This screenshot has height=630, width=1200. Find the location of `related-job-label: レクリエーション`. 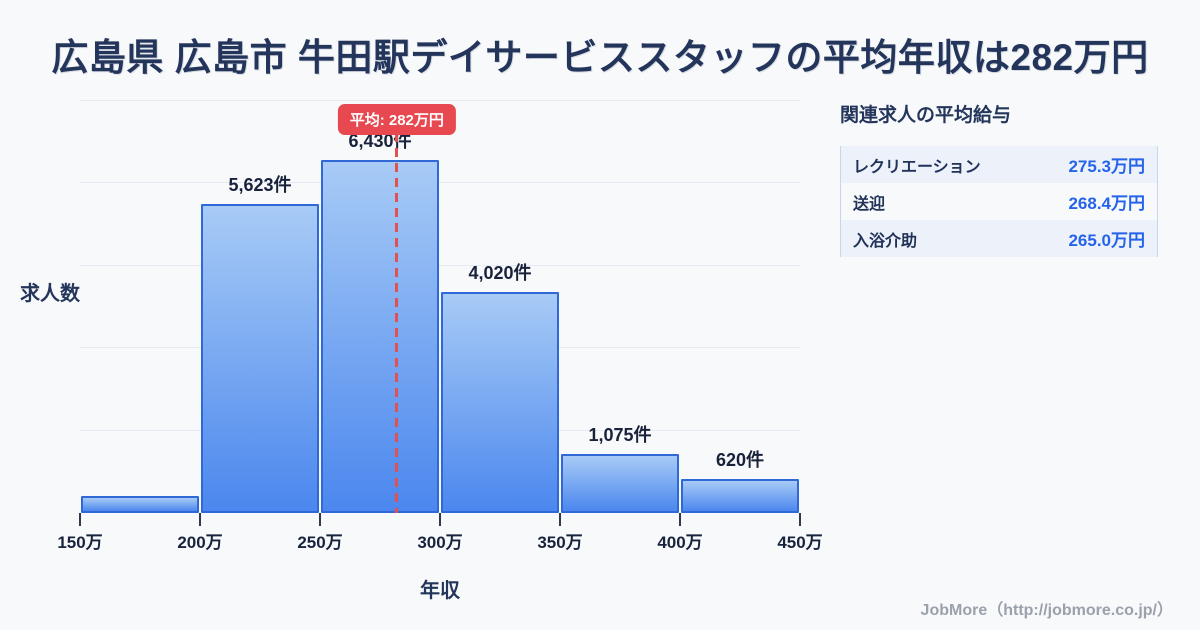

related-job-label: レクリエーション is located at coordinates (917, 167).